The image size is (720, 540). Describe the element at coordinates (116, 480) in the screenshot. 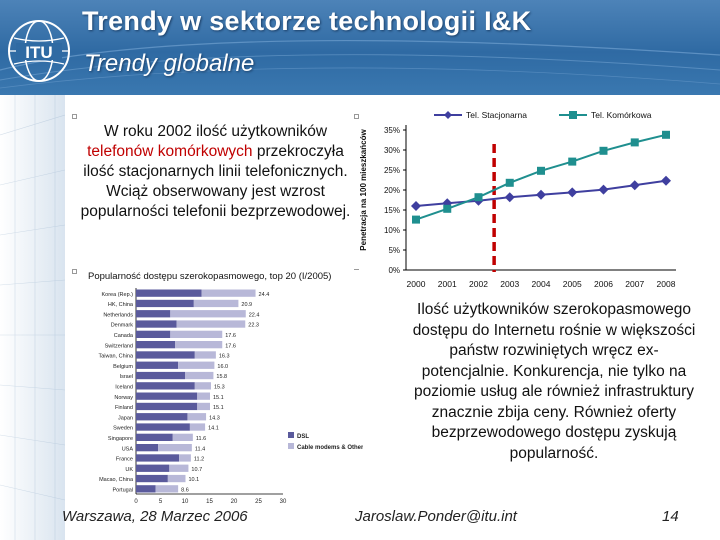

I see `bar-category-label: Macao, China` at that location.